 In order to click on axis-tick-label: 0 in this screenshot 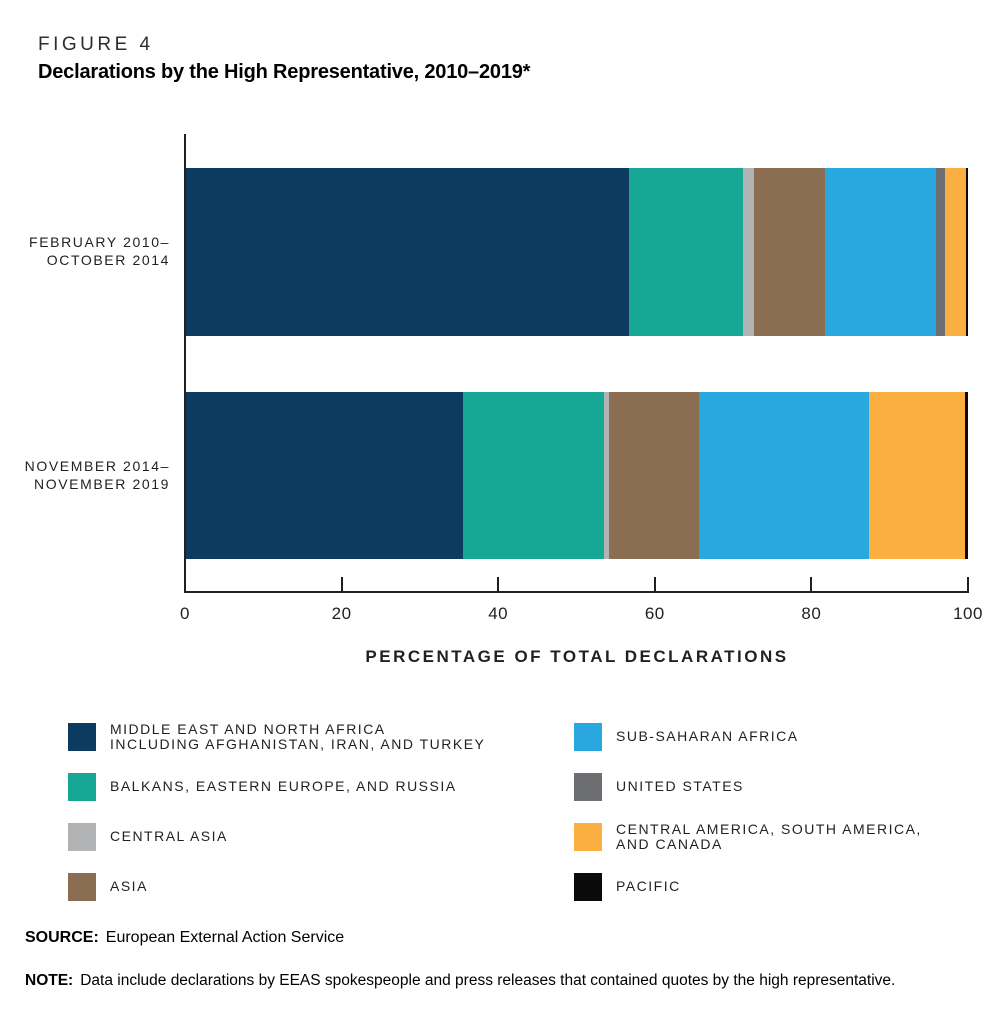, I will do `click(185, 613)`.